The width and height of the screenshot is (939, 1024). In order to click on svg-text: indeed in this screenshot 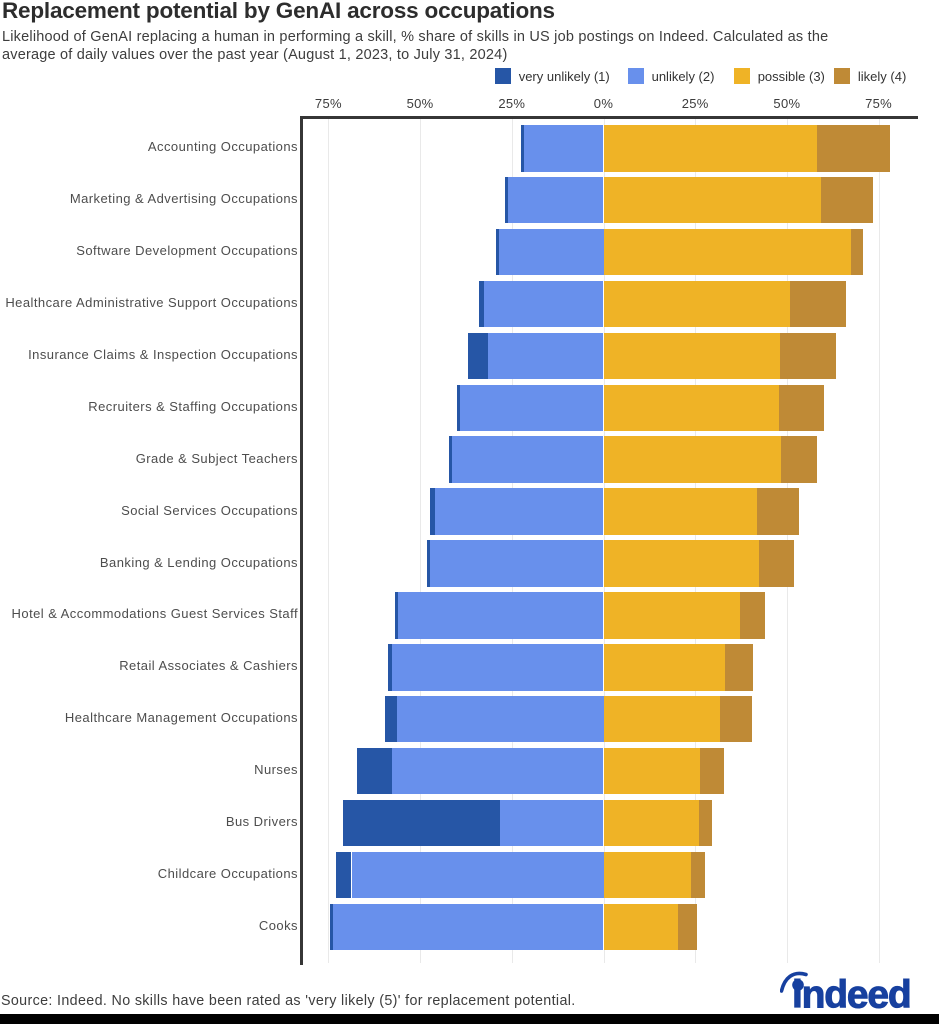, I will do `click(851, 994)`.